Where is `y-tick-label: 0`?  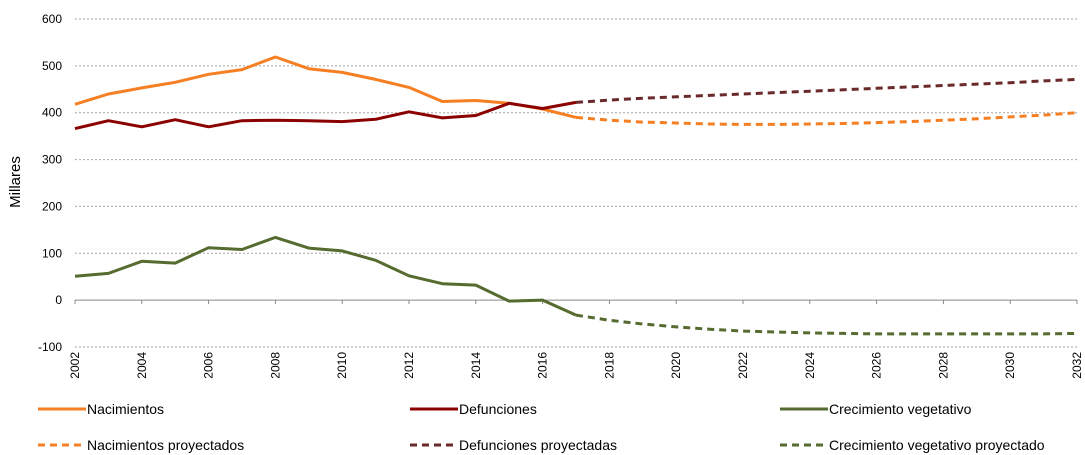 y-tick-label: 0 is located at coordinates (58, 300).